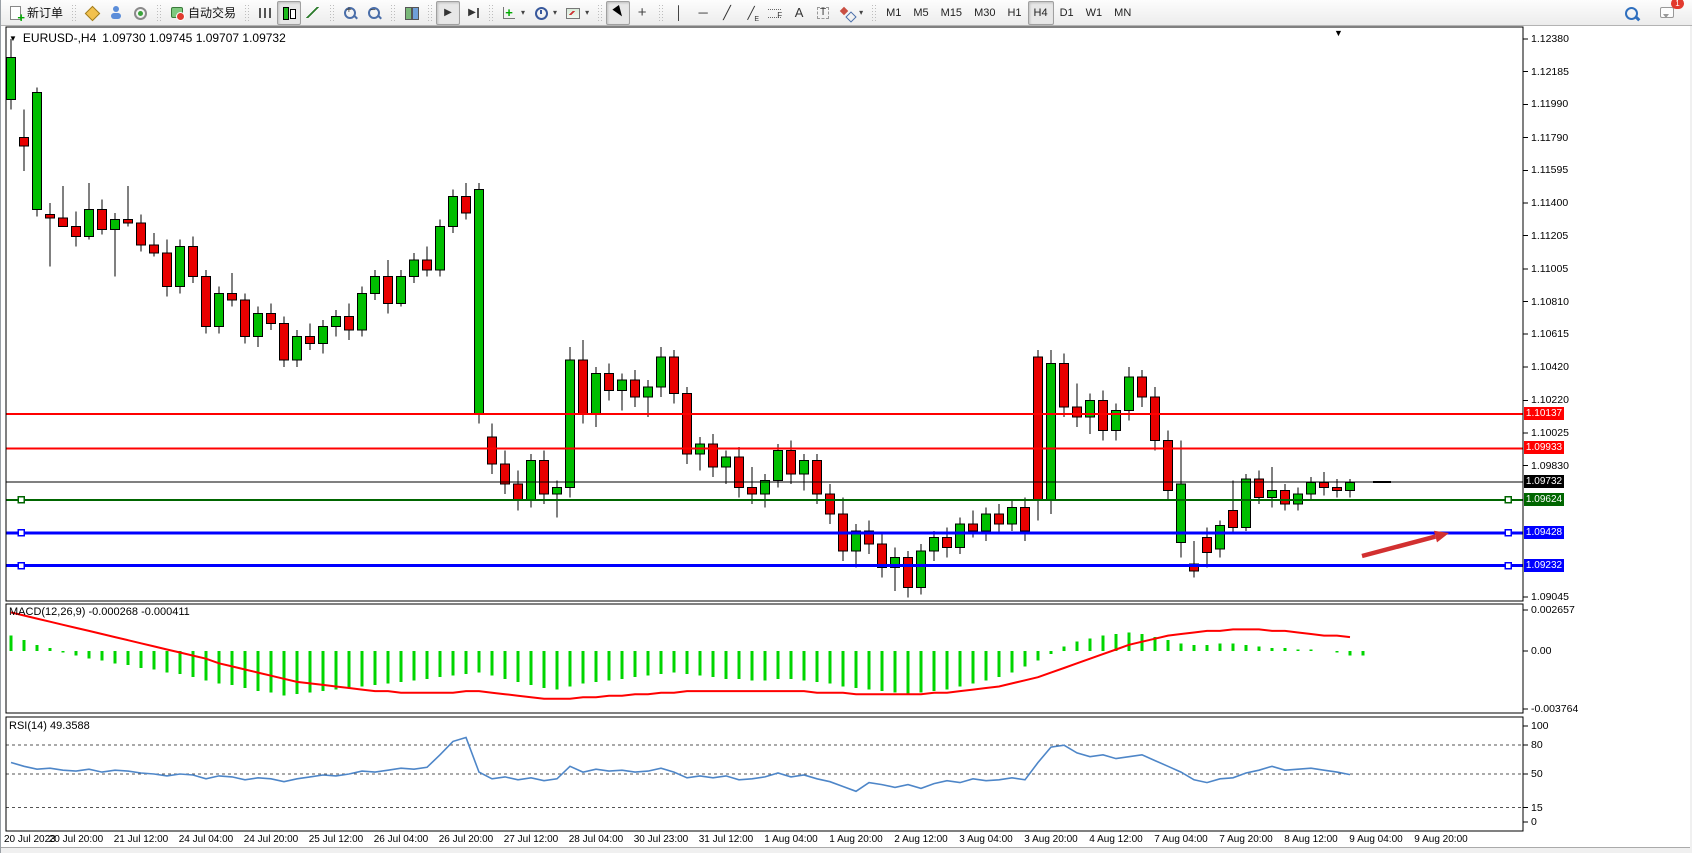 This screenshot has height=853, width=1692. I want to click on tile-windows-button, so click(411, 13).